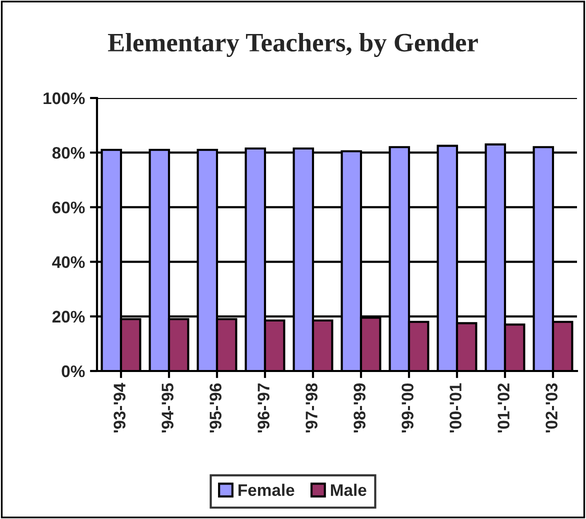 The image size is (586, 519). What do you see at coordinates (68, 208) in the screenshot?
I see `y-tick-label: 60%` at bounding box center [68, 208].